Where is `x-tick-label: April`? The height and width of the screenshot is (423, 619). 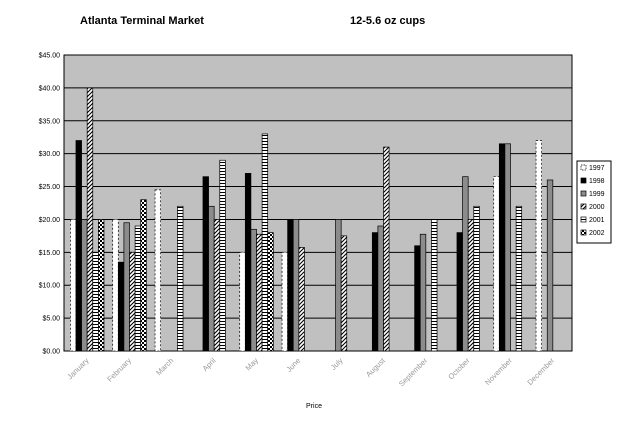
x-tick-label: April is located at coordinates (209, 364).